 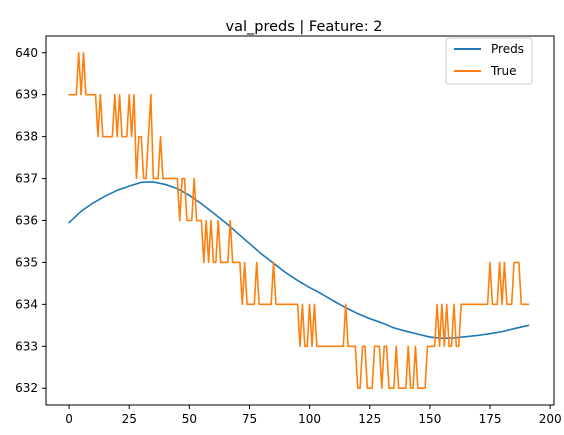 I want to click on y-axis: 632 633 634 635 636 637 638 639 640, so click(x=30, y=220).